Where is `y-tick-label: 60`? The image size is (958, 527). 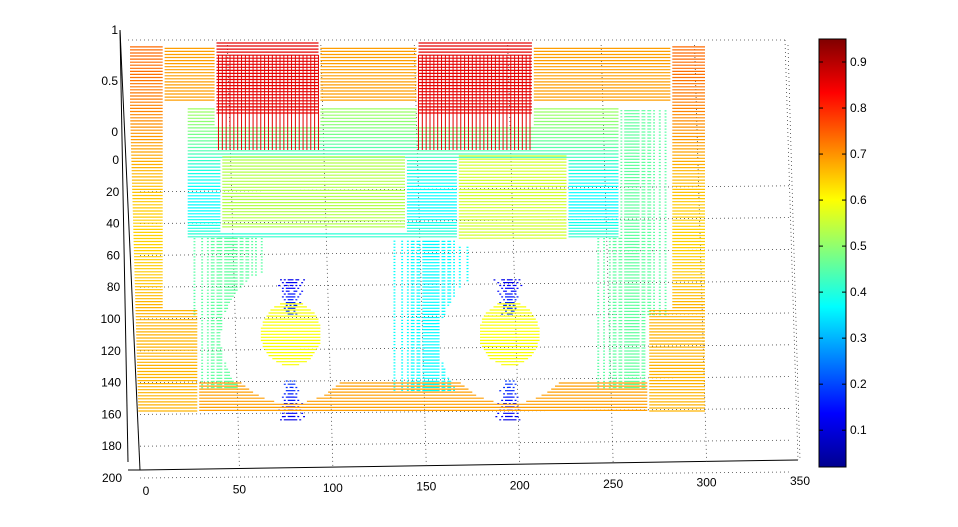
y-tick-label: 60 is located at coordinates (114, 255).